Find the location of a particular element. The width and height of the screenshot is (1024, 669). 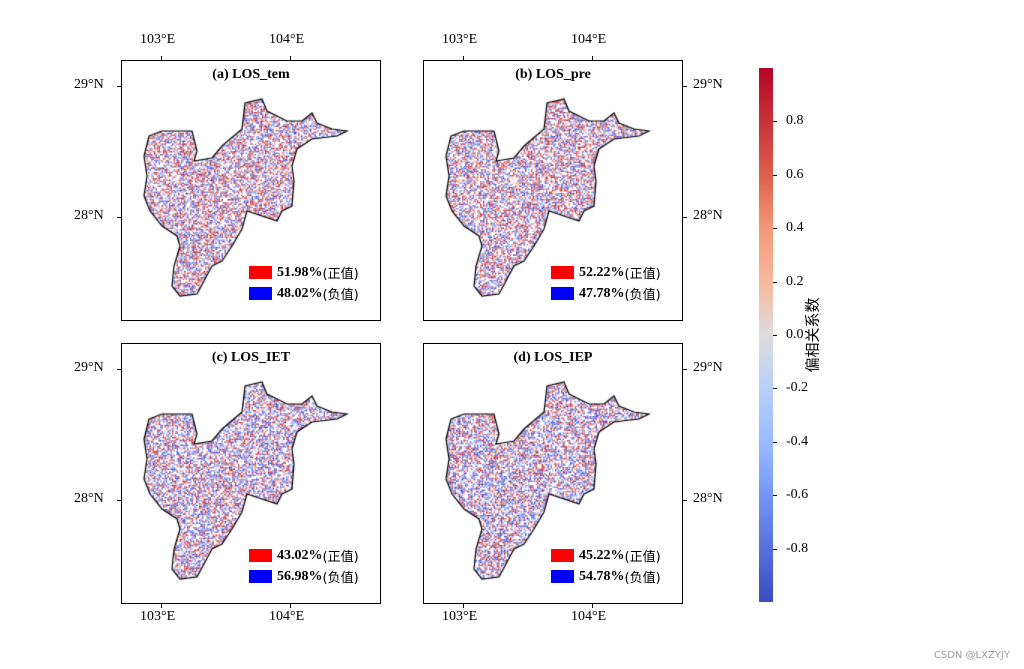

colorbar-tick-label: 0.6 is located at coordinates (795, 174).